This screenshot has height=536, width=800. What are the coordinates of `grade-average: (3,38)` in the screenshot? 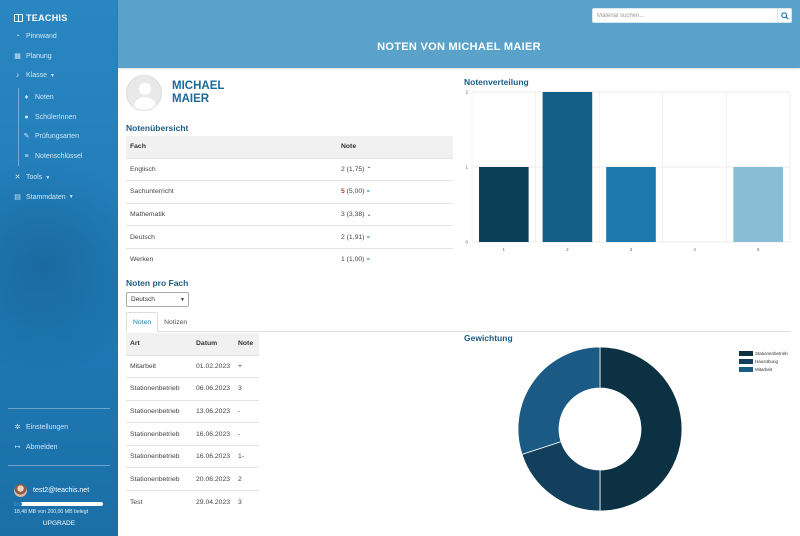 It's located at (354, 214).